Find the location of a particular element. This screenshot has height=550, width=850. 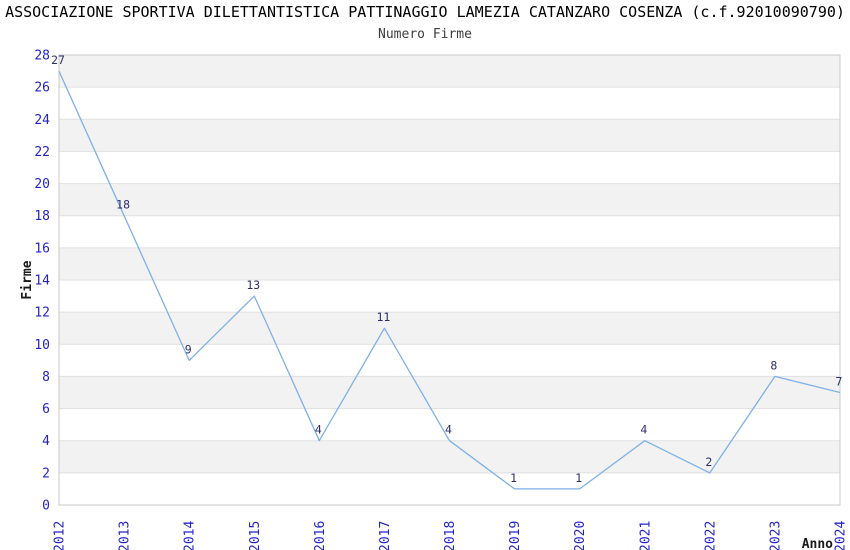

data-point-label: 13 is located at coordinates (253, 285).